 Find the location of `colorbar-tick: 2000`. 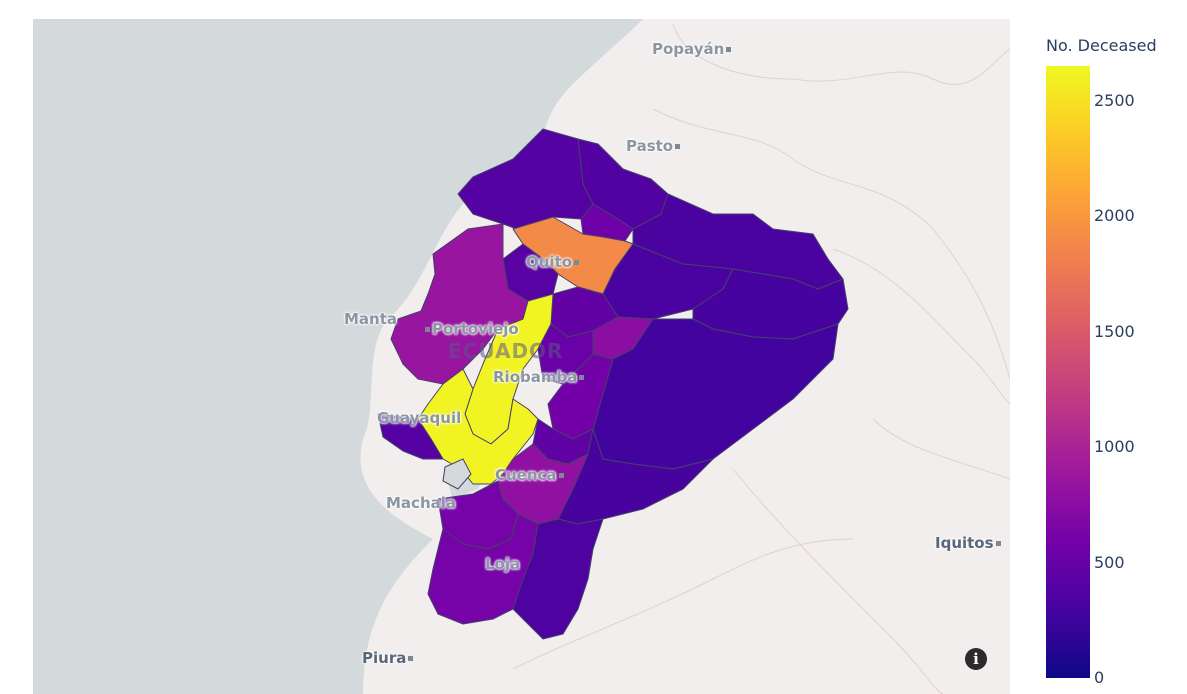

colorbar-tick: 2000 is located at coordinates (1114, 216).